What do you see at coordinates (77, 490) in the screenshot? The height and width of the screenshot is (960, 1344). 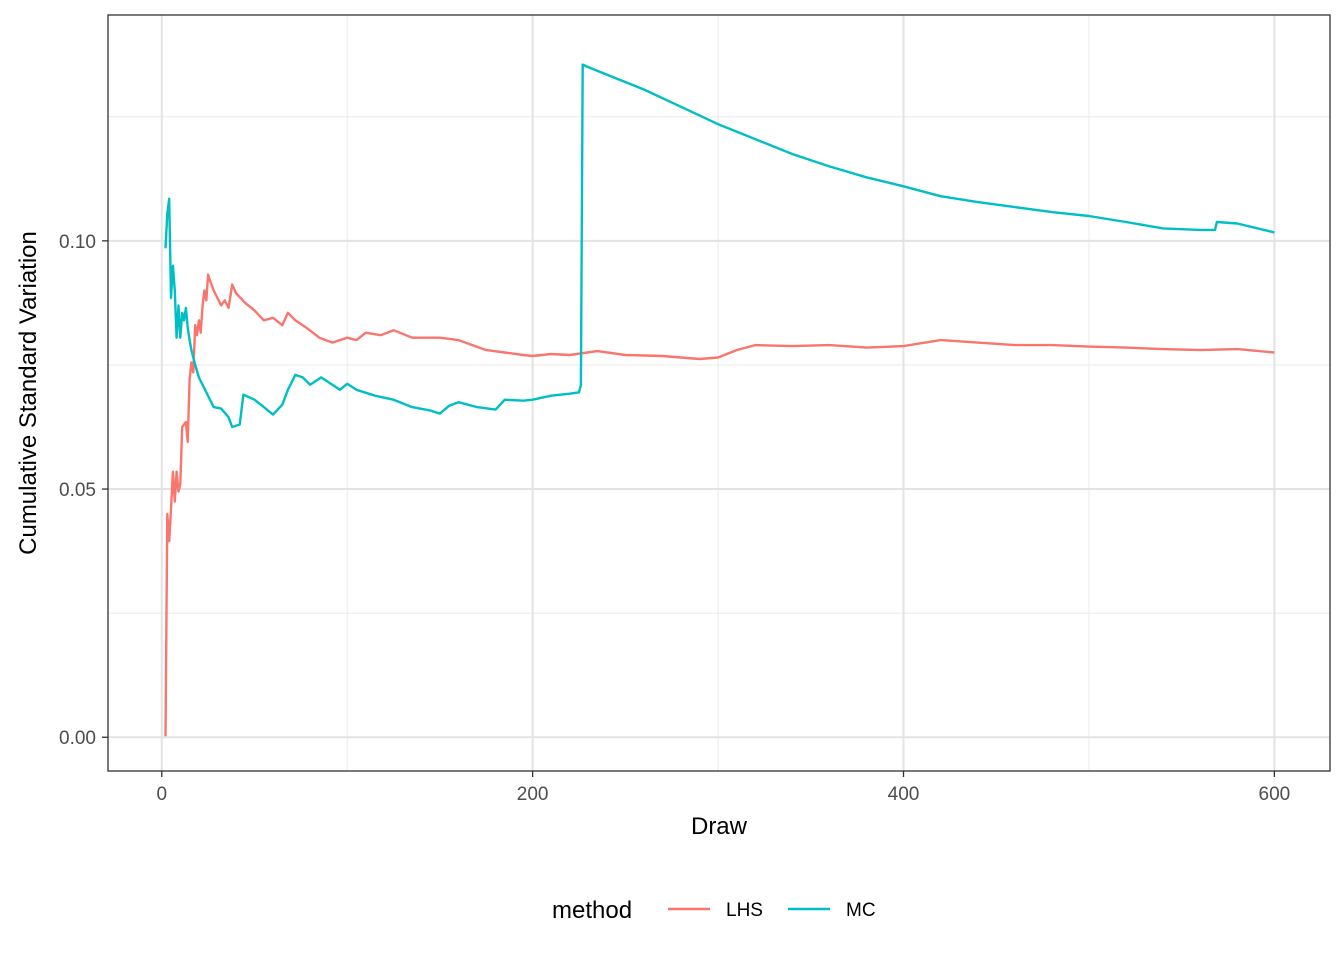 I see `y-tick-label: 0.05` at bounding box center [77, 490].